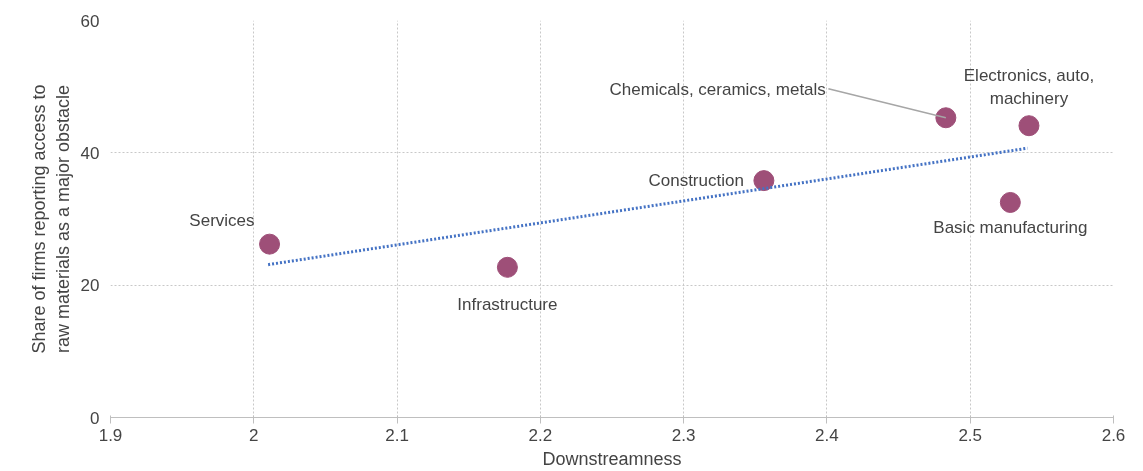  Describe the element at coordinates (1113, 435) in the screenshot. I see `x-tick-label: 2.6` at that location.